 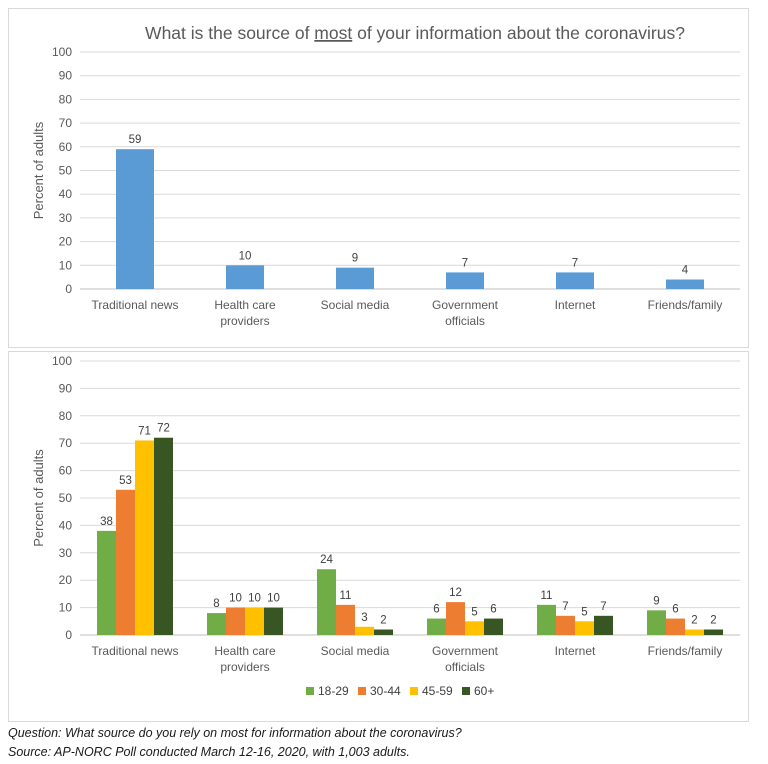 What do you see at coordinates (547, 596) in the screenshot?
I see `data-label: 11` at bounding box center [547, 596].